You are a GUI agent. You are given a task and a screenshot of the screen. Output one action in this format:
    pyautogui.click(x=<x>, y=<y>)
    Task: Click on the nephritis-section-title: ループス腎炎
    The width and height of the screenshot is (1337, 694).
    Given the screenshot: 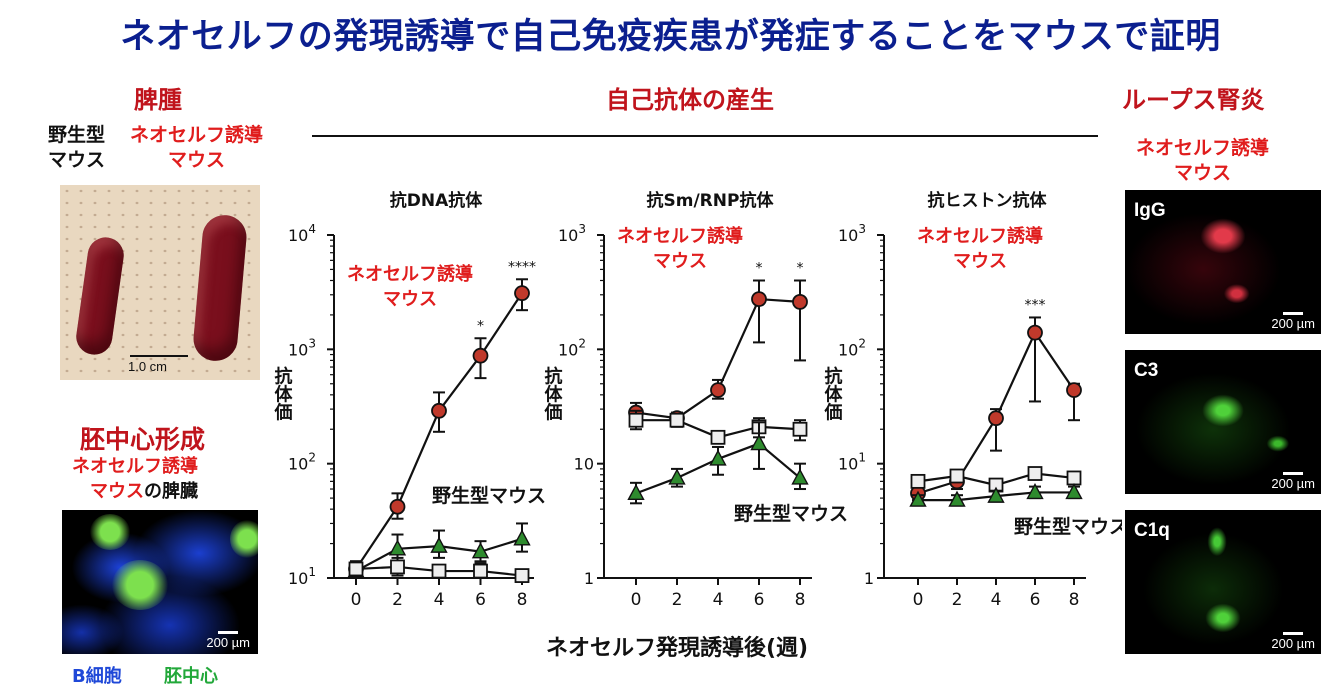 What is the action you would take?
    pyautogui.click(x=1193, y=100)
    